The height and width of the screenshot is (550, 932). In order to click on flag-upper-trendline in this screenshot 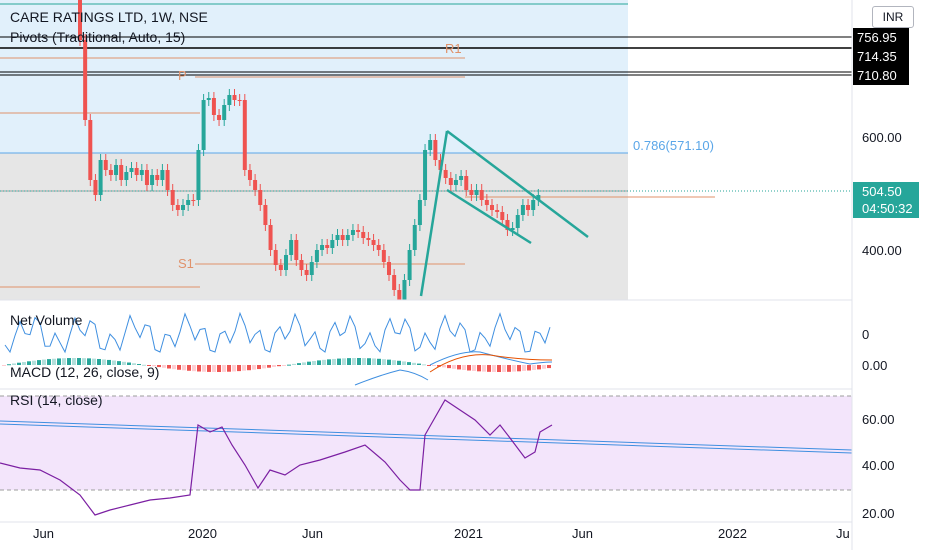, I will do `click(517, 184)`.